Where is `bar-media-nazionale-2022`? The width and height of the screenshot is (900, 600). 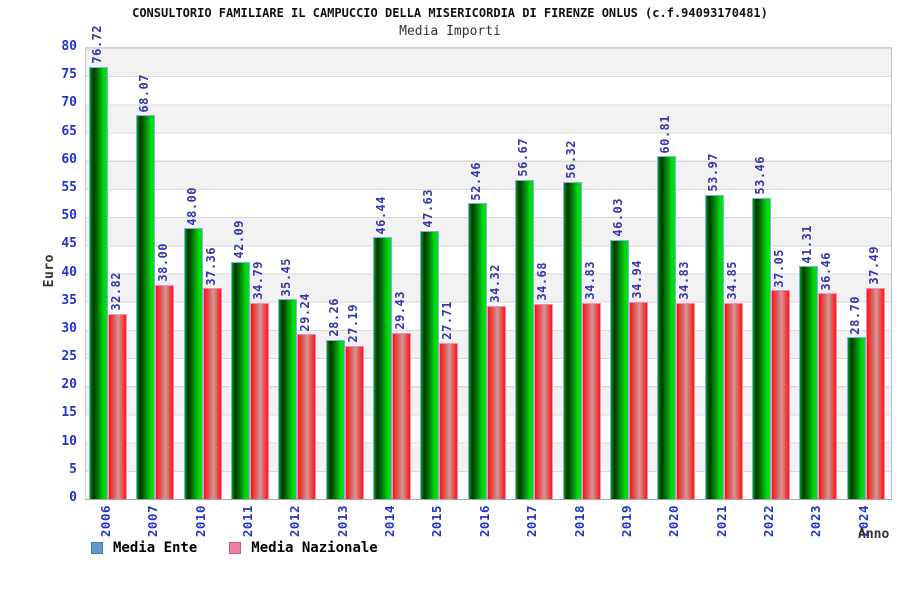 bar-media-nazionale-2022 is located at coordinates (780, 394).